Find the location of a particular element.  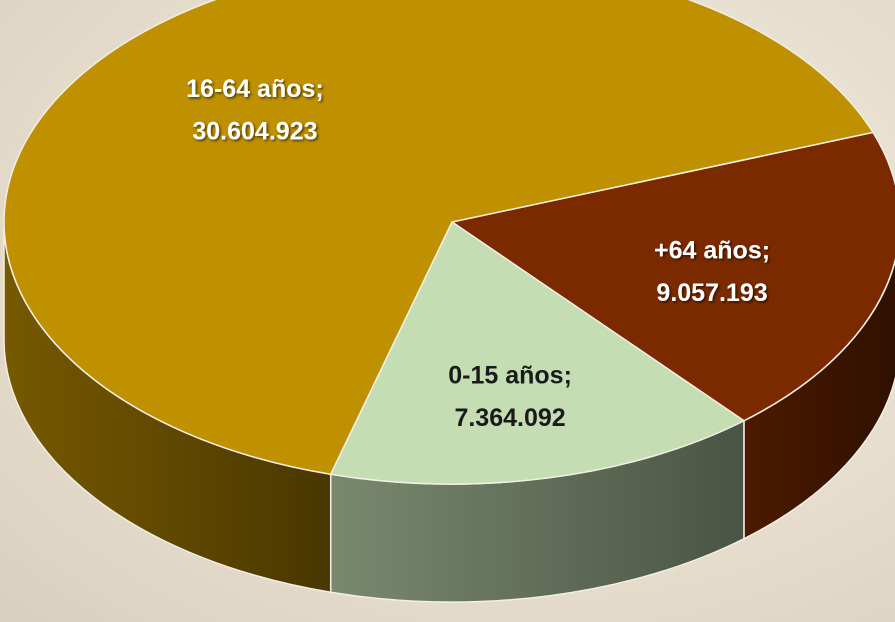

category-label: 0-15 años; is located at coordinates (510, 375).